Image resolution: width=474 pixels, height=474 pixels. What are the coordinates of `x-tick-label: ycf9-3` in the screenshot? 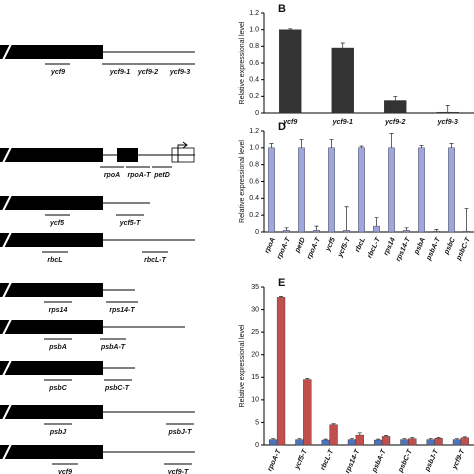 It's located at (447, 122).